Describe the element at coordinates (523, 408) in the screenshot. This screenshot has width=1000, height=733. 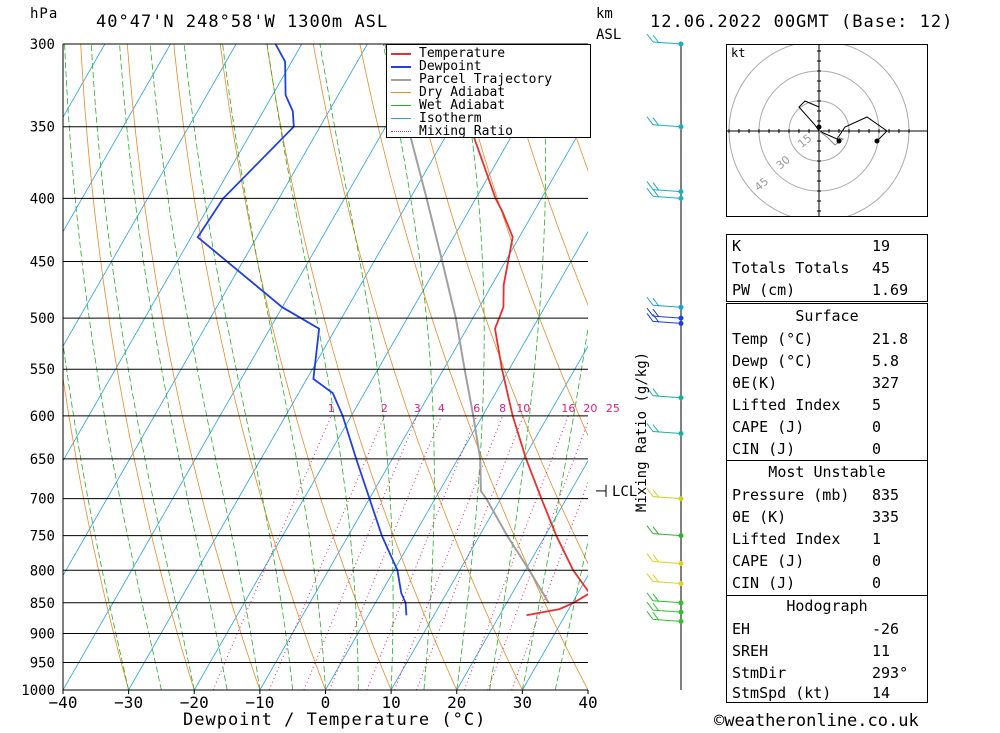
I see `mixing-ratio-label: 10` at that location.